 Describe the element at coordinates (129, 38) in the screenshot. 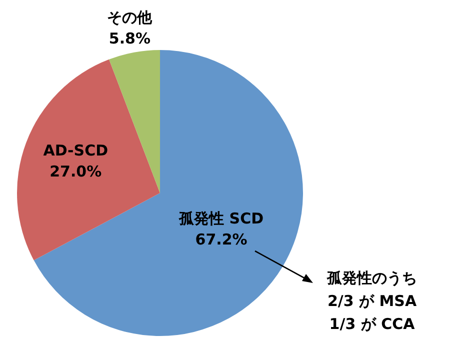

I see `data-label: 5.8%` at that location.